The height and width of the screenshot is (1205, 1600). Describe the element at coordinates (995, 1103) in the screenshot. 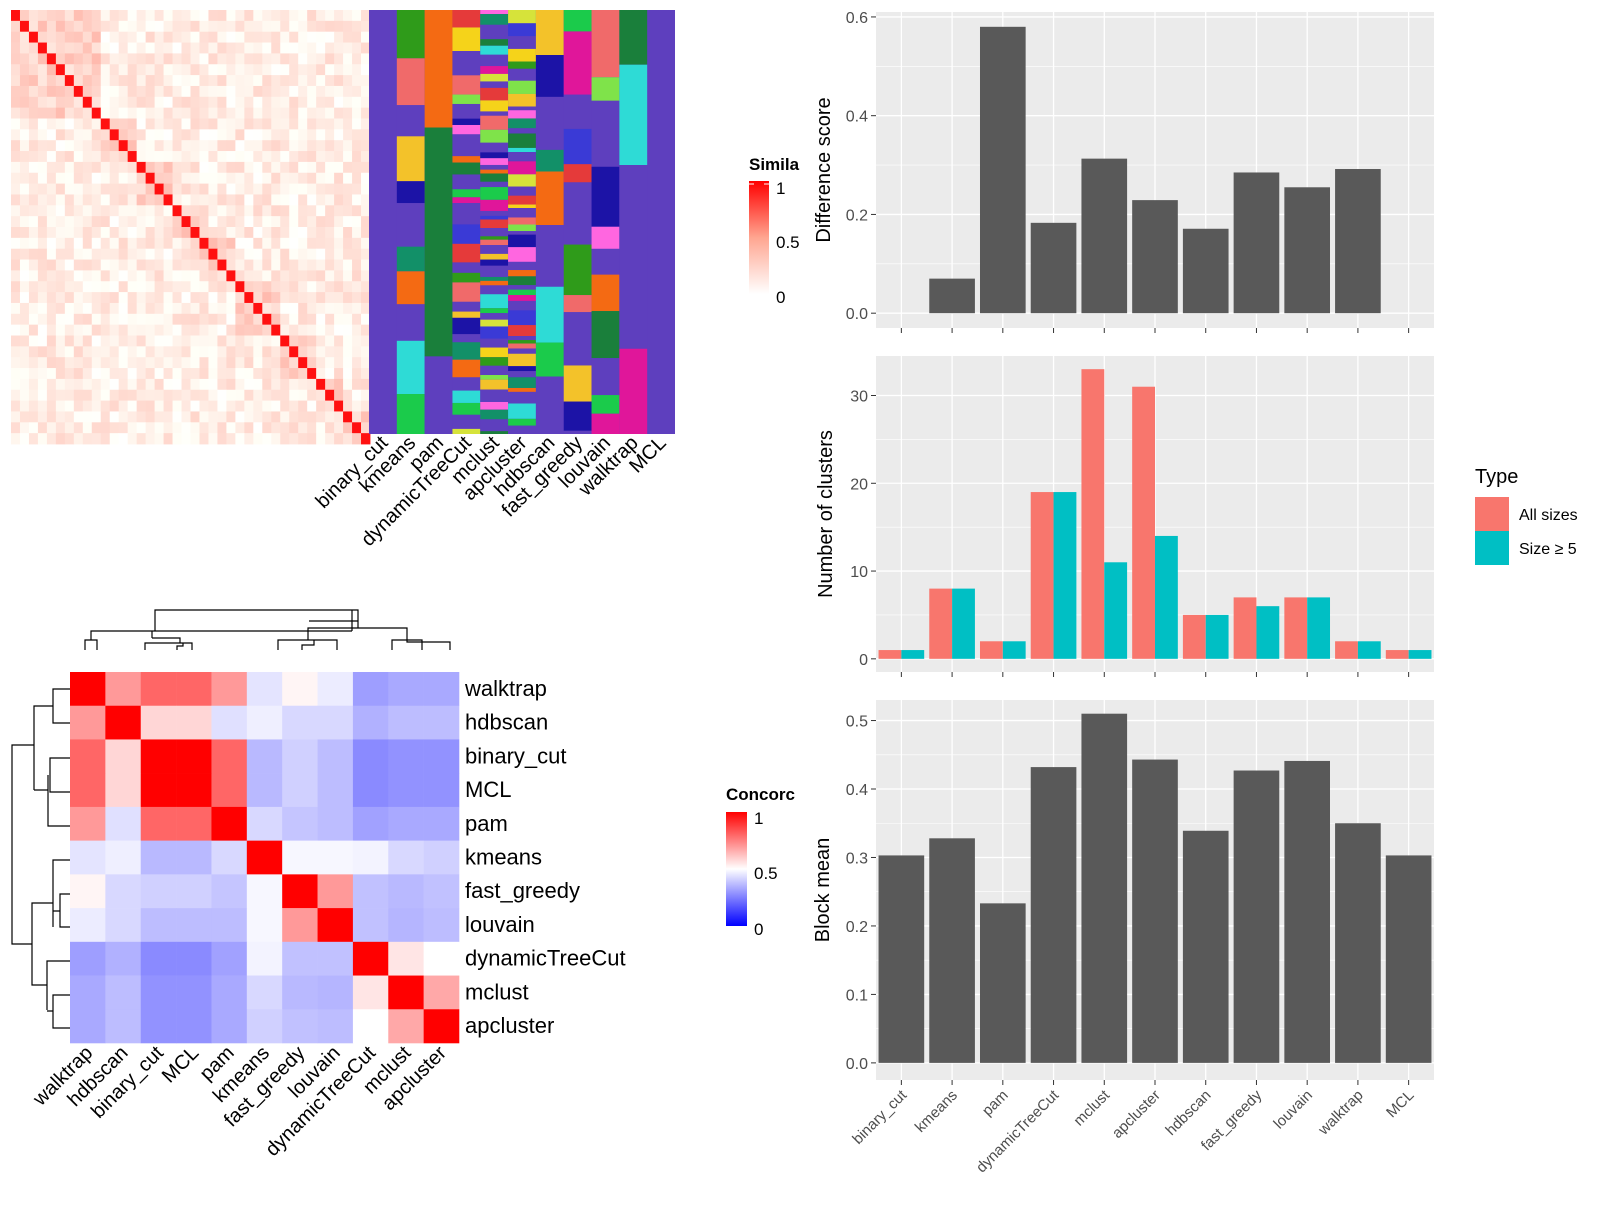

I see `x-tick-label: pam` at that location.